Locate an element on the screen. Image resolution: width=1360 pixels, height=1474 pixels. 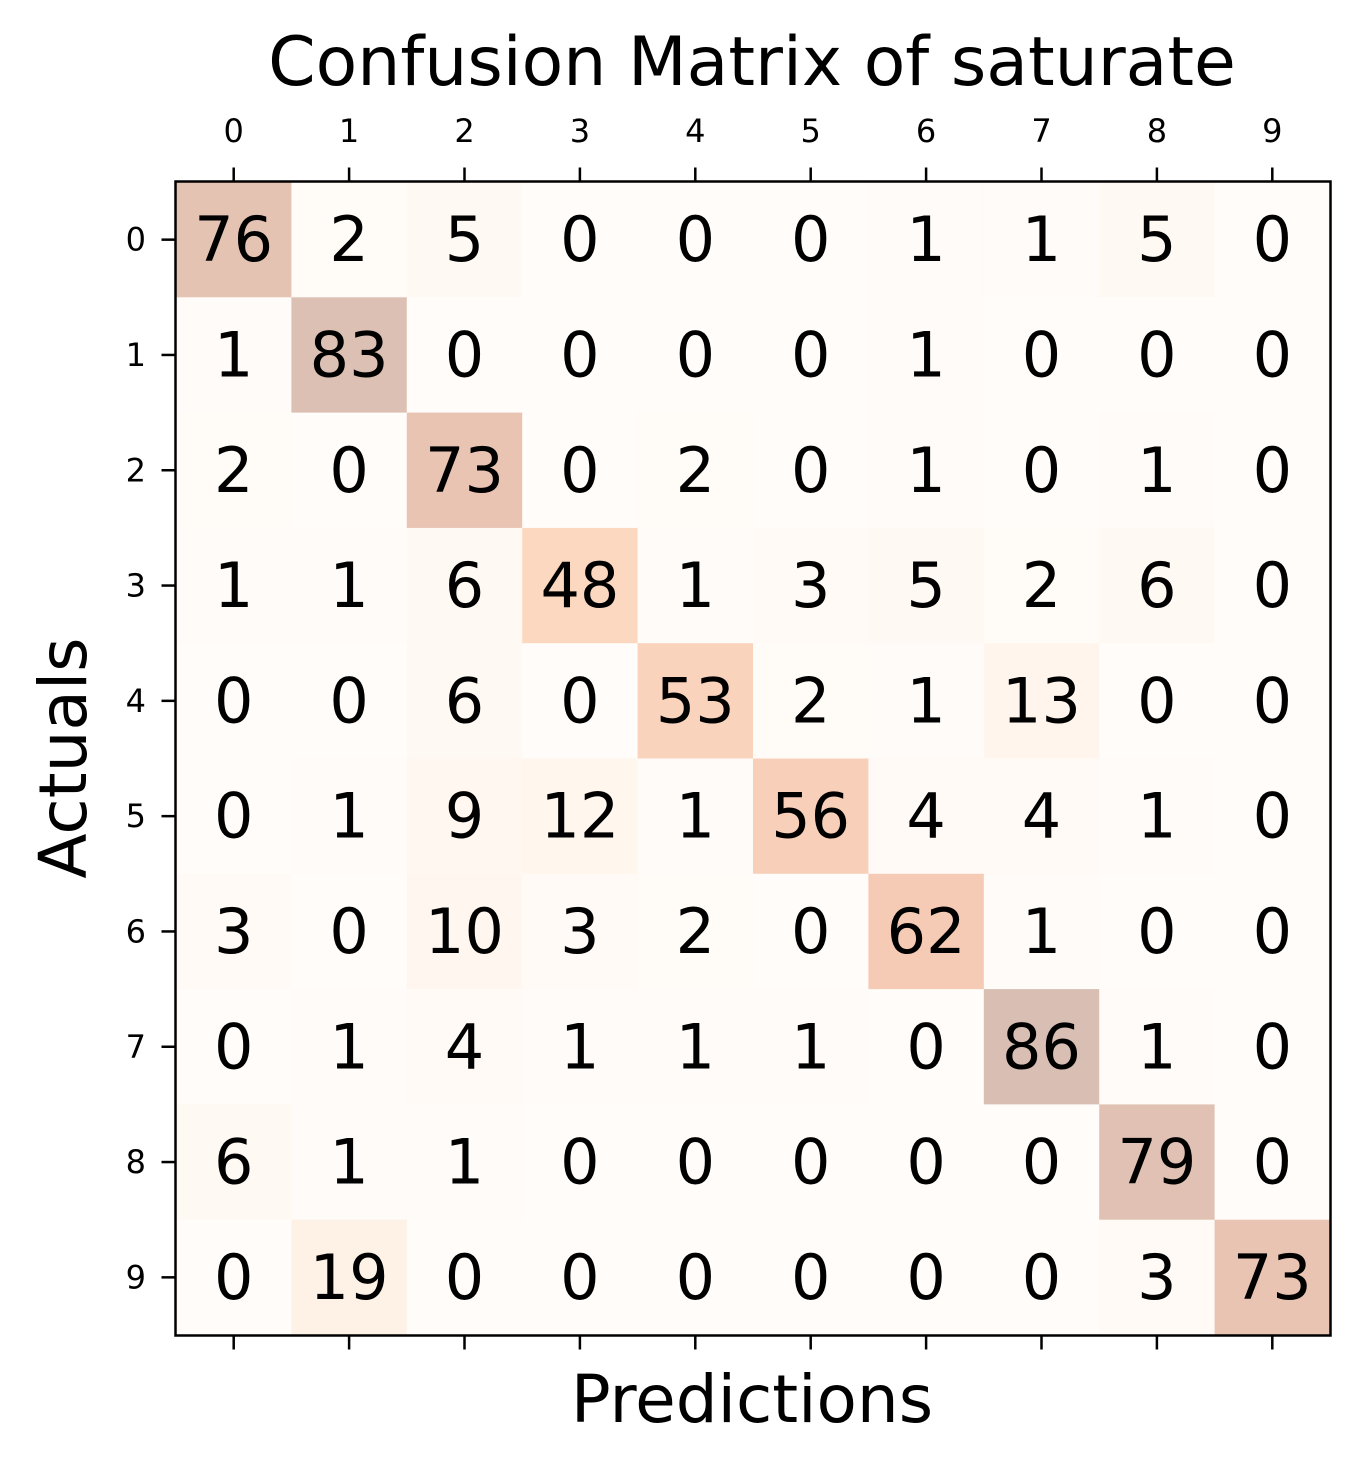
cell-r6-c4 is located at coordinates (695, 931).